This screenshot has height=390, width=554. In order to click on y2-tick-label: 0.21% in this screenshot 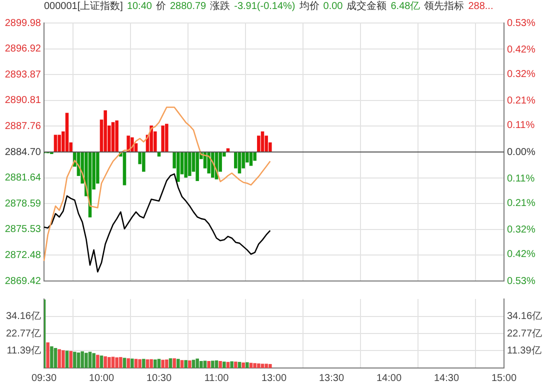, I will do `click(521, 101)`.